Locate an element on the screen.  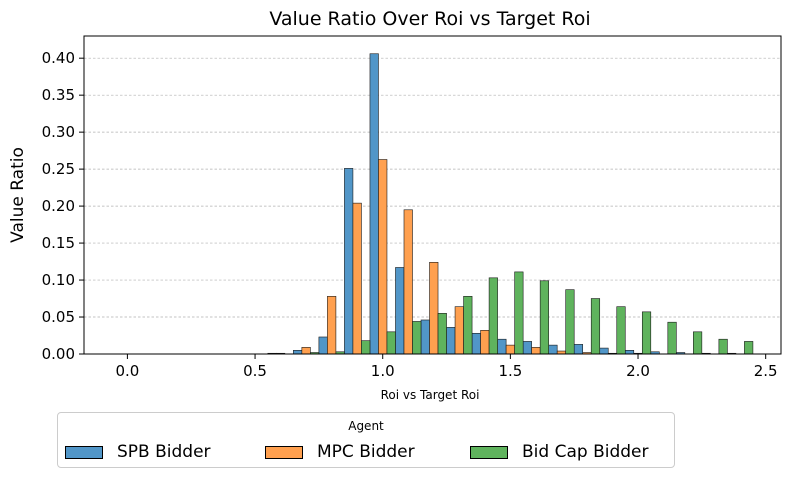
legend-swatch-spb-bidder is located at coordinates (84, 452).